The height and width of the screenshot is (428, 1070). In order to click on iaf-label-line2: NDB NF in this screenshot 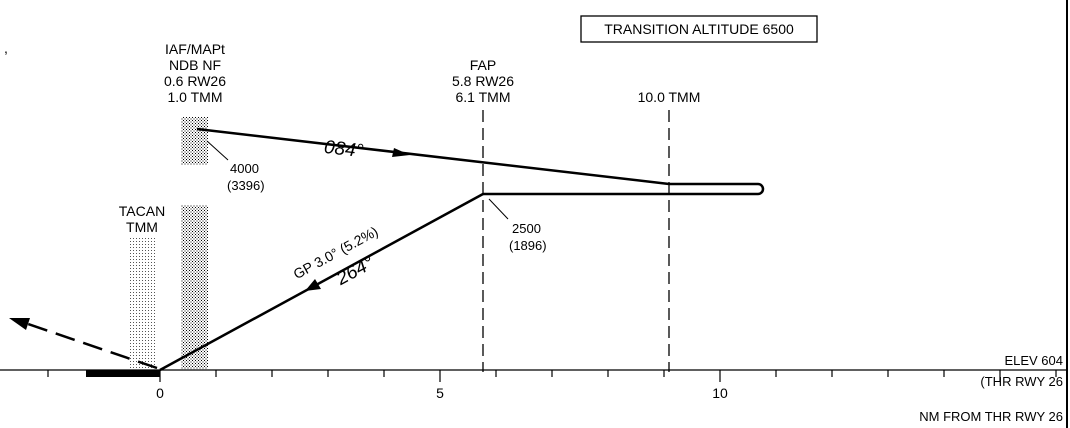, I will do `click(195, 65)`.